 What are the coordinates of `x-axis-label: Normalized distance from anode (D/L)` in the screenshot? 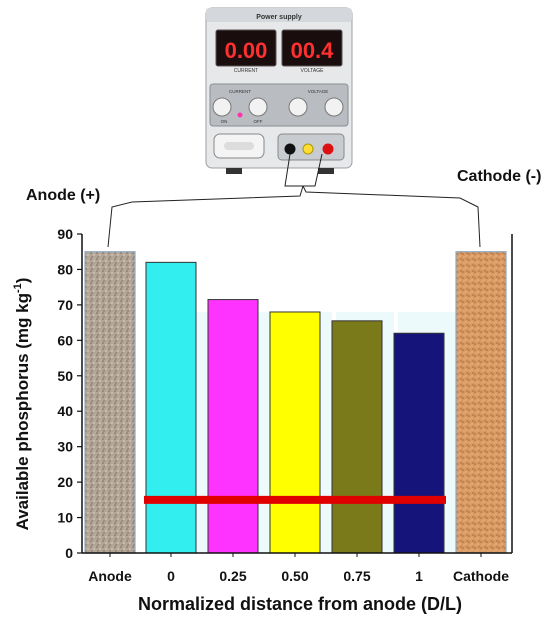 It's located at (300, 604).